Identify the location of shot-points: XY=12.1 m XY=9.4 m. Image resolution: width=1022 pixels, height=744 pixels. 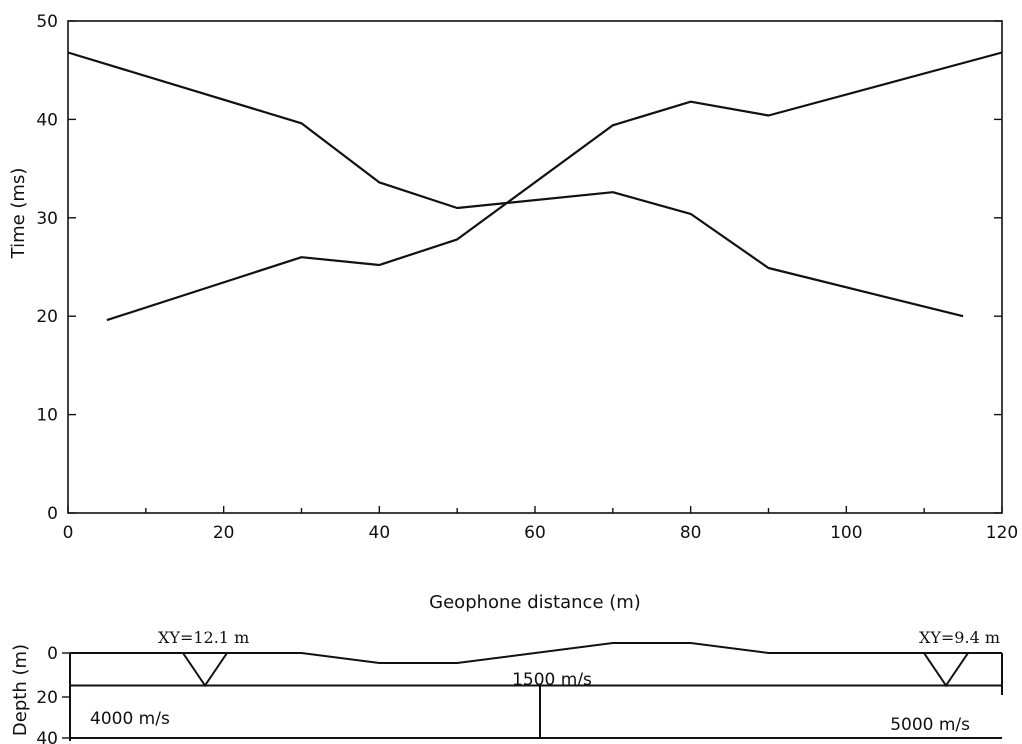
(579, 658).